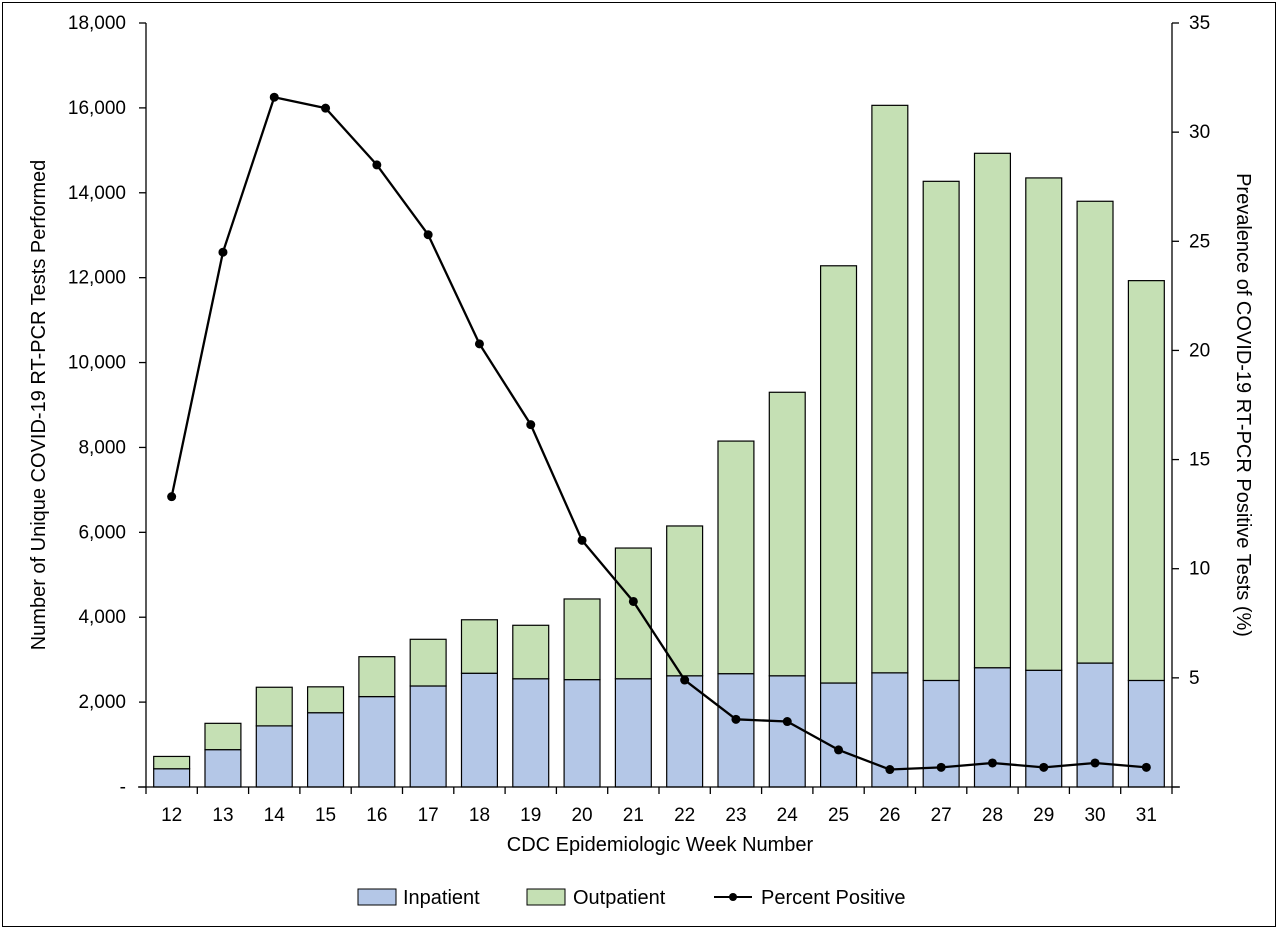  What do you see at coordinates (102, 702) in the screenshot?
I see `y-tick-label: 2,000` at bounding box center [102, 702].